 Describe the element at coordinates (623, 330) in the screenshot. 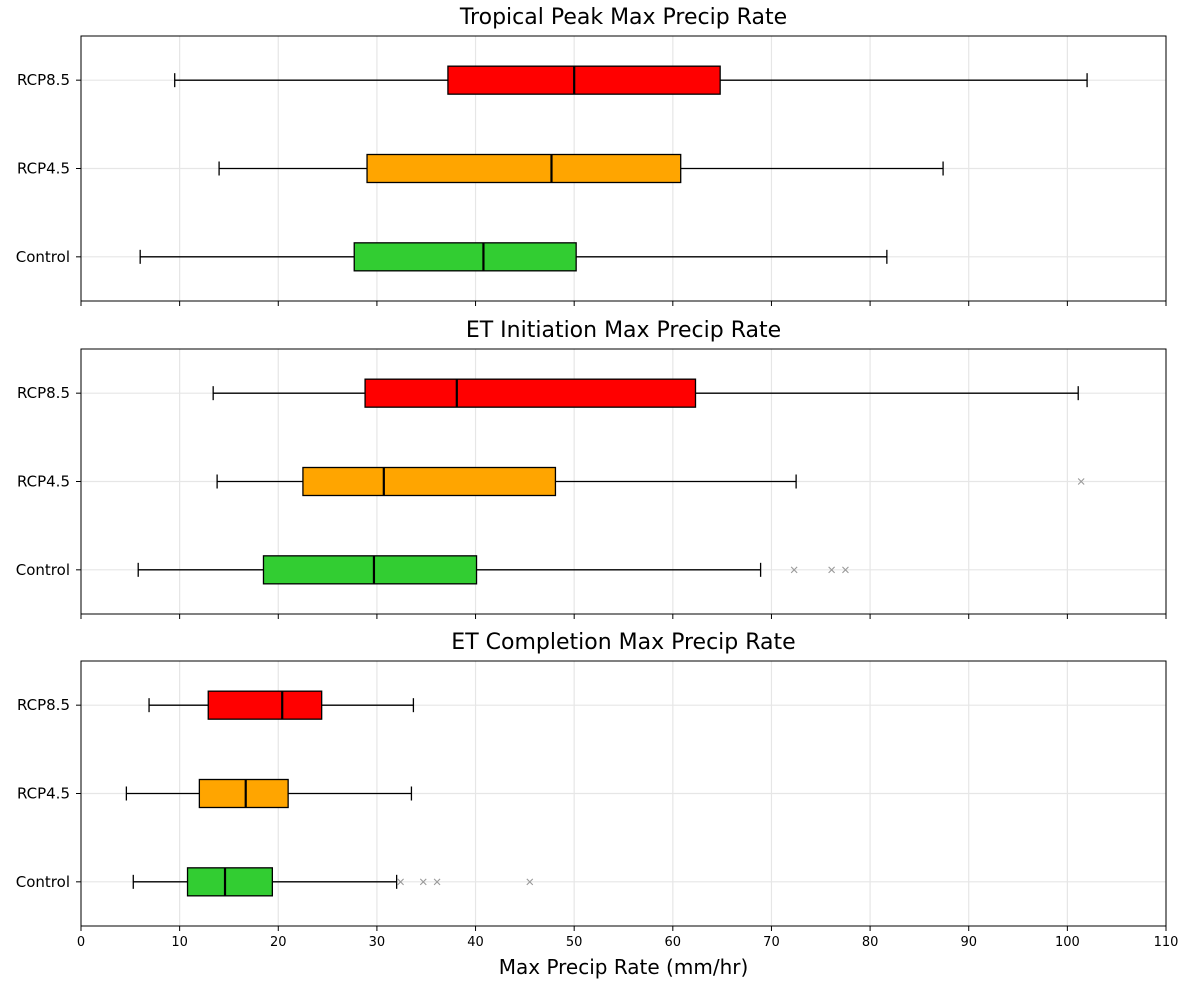

I see `panel-title: ET Initiation Max Precip Rate` at that location.